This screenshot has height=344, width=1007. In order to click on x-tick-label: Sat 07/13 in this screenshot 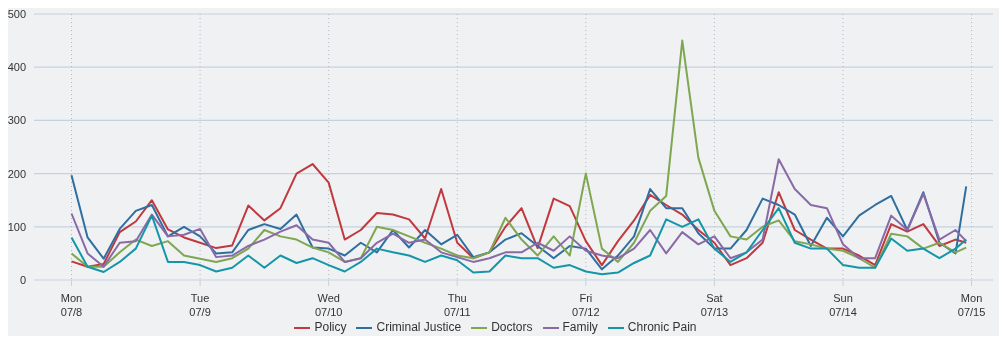, I will do `click(714, 304)`.